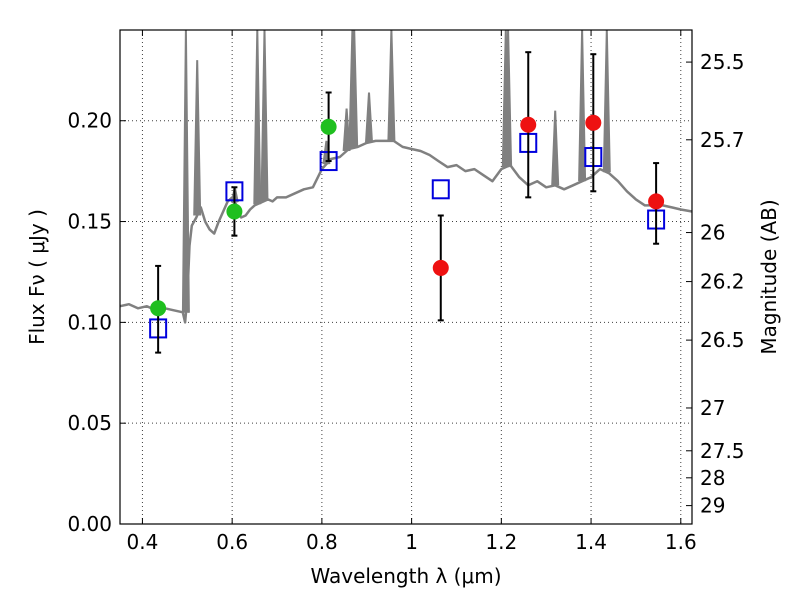  Describe the element at coordinates (712, 233) in the screenshot. I see `mag-tick-label: 26` at that location.